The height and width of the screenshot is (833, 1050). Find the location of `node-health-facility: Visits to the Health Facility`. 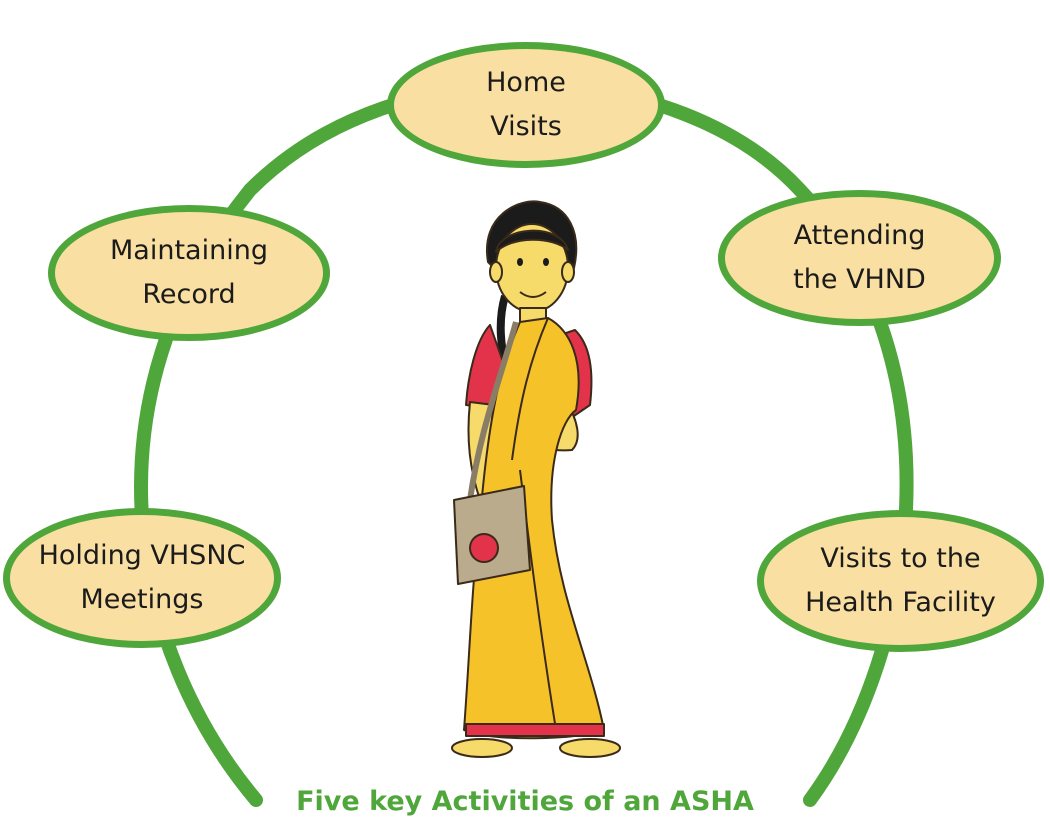

node-health-facility: Visits to the Health Facility is located at coordinates (900, 581).